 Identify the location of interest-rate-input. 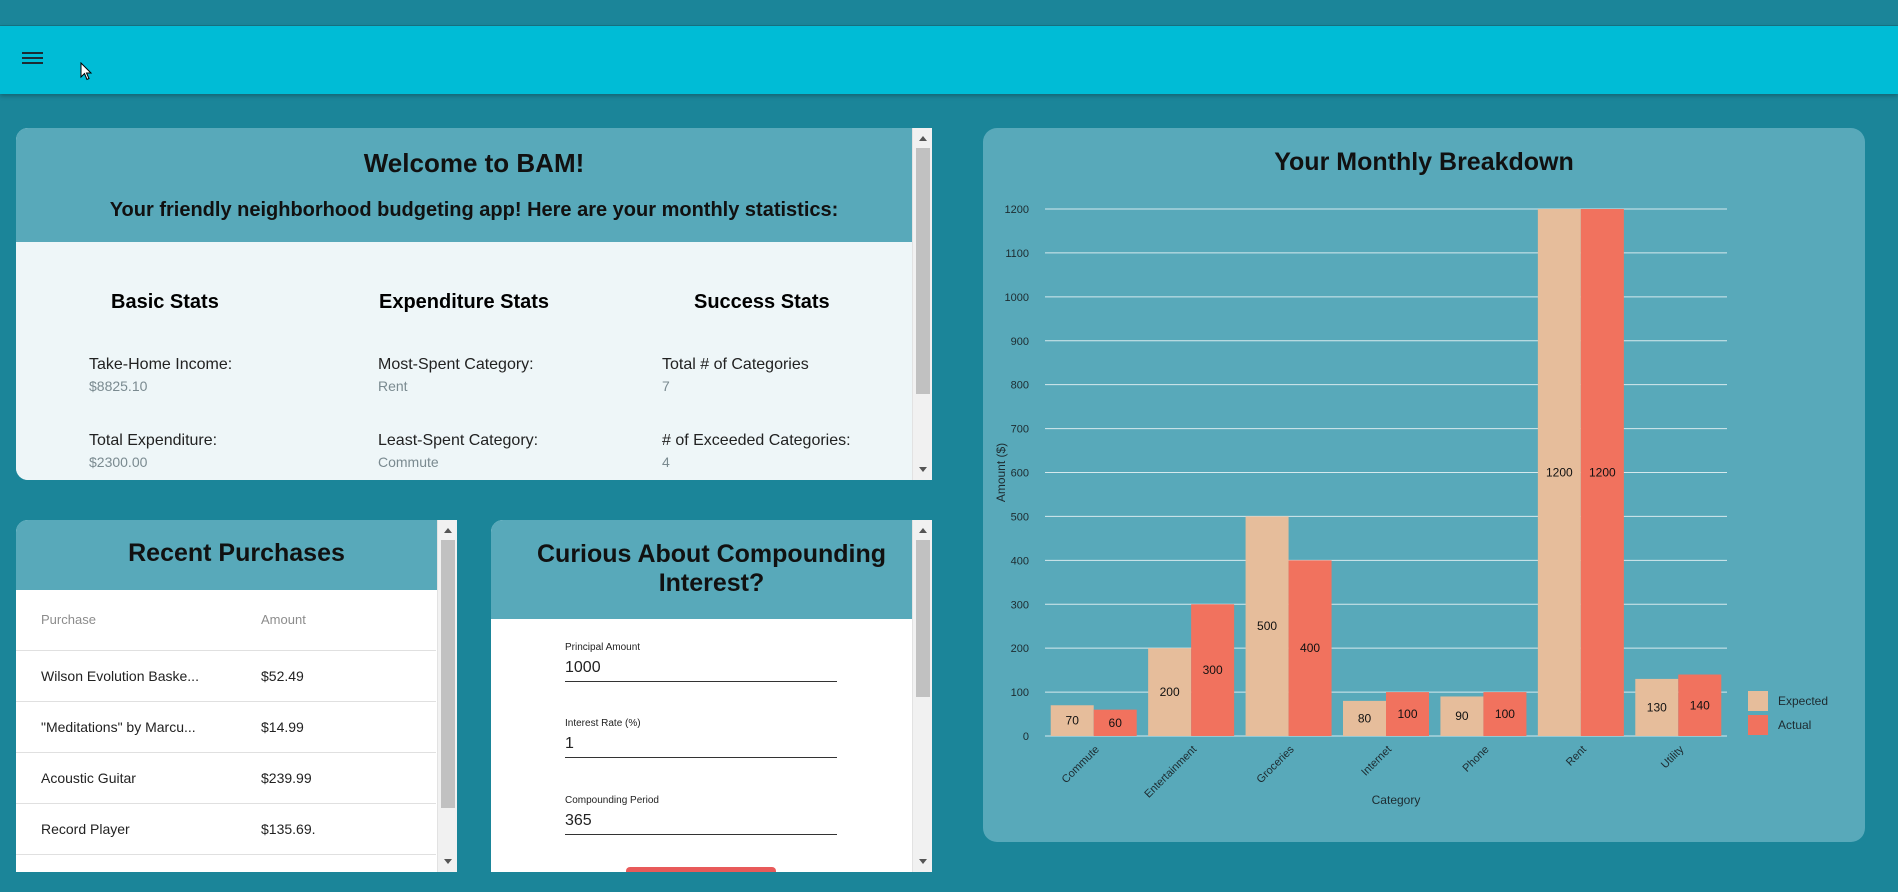
(701, 743).